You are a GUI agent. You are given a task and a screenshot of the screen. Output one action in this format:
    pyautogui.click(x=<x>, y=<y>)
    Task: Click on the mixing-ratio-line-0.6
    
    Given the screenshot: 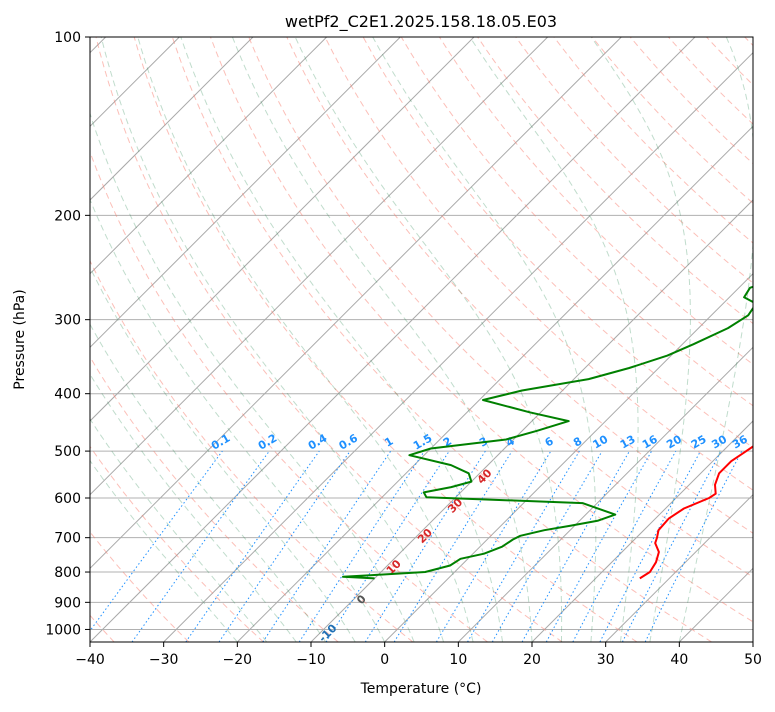 What is the action you would take?
    pyautogui.click(x=284, y=546)
    